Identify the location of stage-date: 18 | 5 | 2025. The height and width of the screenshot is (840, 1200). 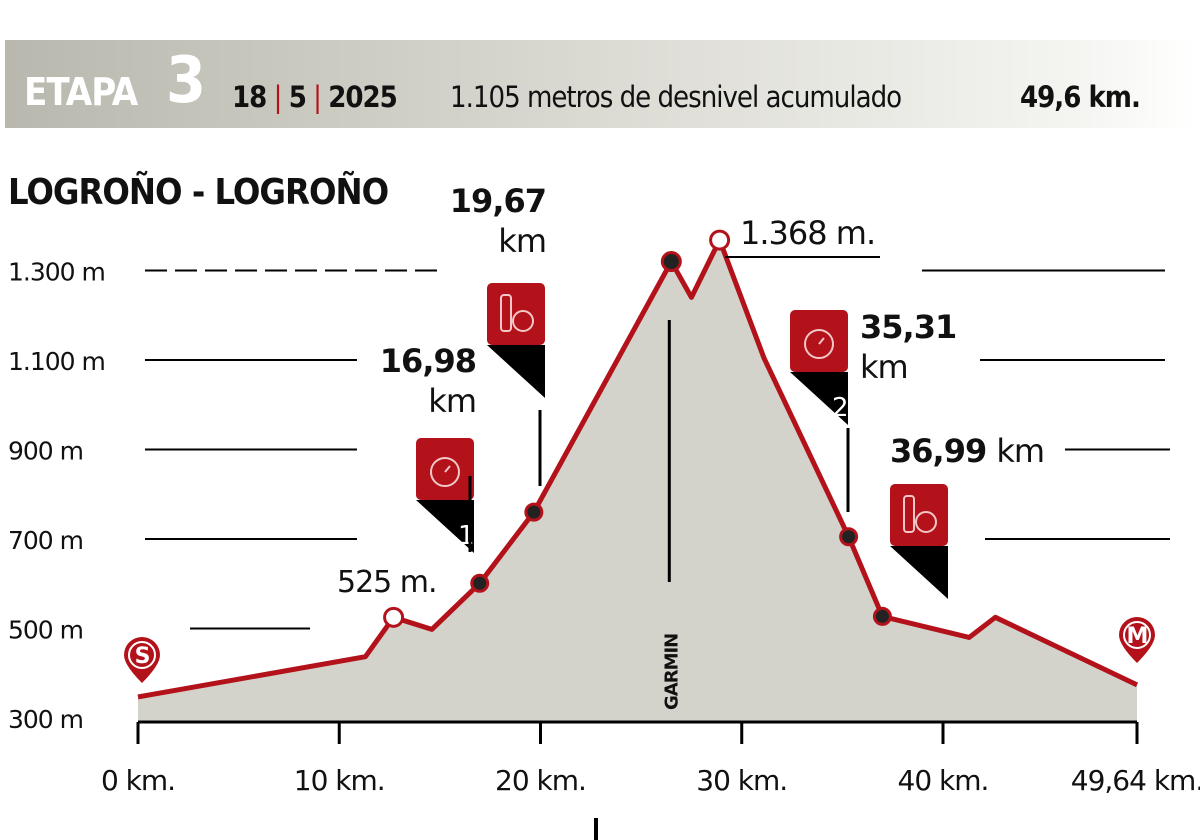
(315, 97).